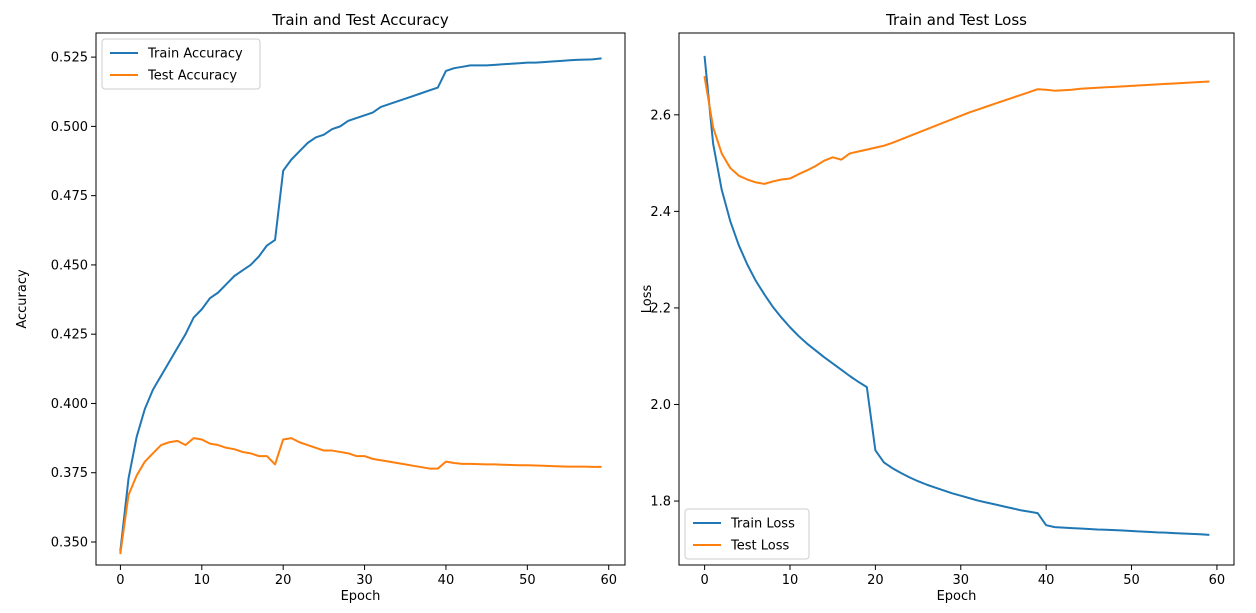 This screenshot has height=613, width=1256. Describe the element at coordinates (446, 580) in the screenshot. I see `chart0-x-tick-label: 40` at that location.